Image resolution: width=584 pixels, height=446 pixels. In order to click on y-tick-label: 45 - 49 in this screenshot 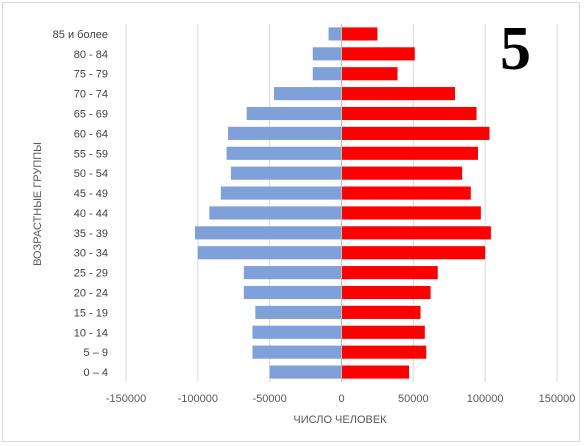, I will do `click(91, 194)`.